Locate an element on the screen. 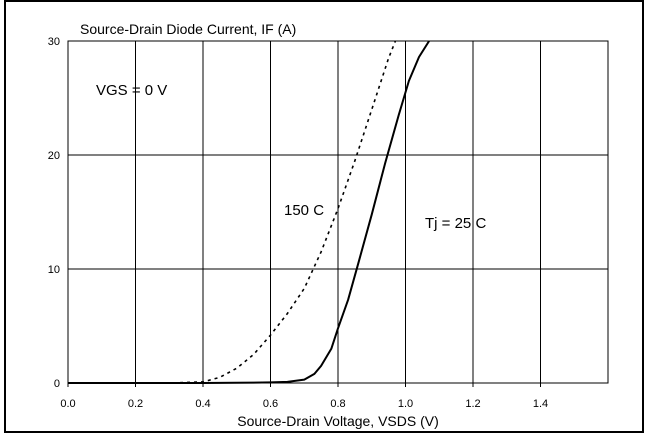  x-tick-label: 0.6 is located at coordinates (270, 404).